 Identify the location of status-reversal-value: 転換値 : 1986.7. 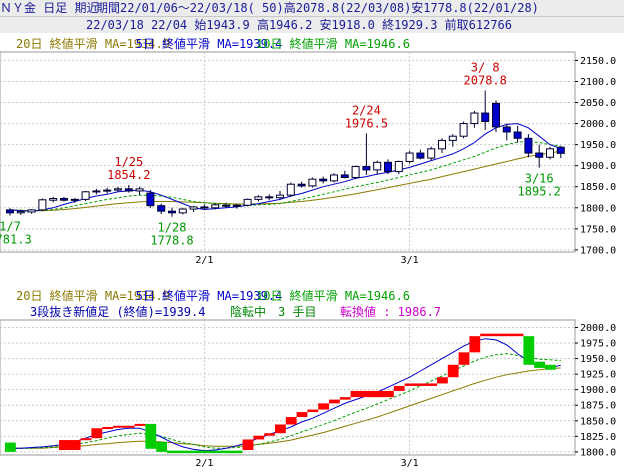
(390, 311).